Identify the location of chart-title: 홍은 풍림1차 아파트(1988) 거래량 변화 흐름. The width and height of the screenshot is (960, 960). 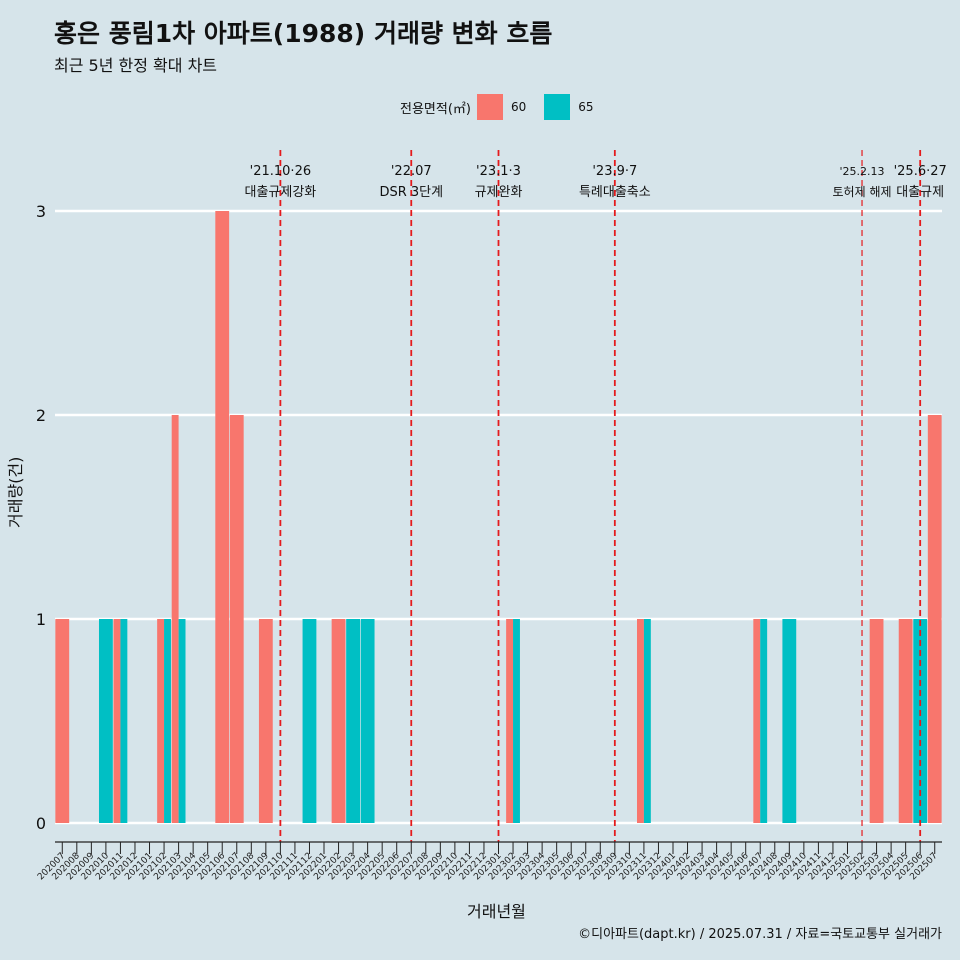
(303, 33).